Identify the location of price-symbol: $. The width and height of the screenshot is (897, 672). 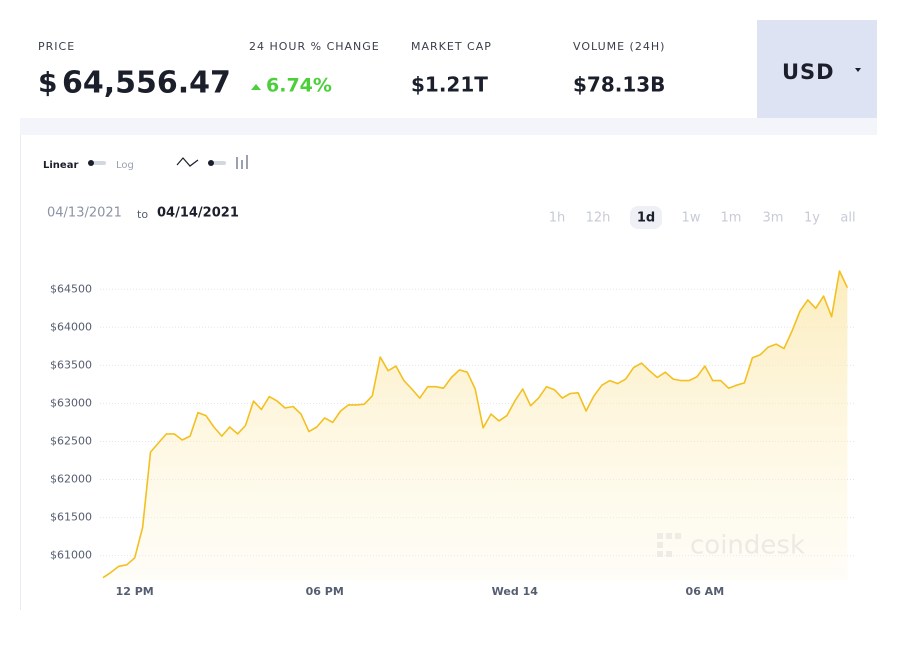
(47, 82).